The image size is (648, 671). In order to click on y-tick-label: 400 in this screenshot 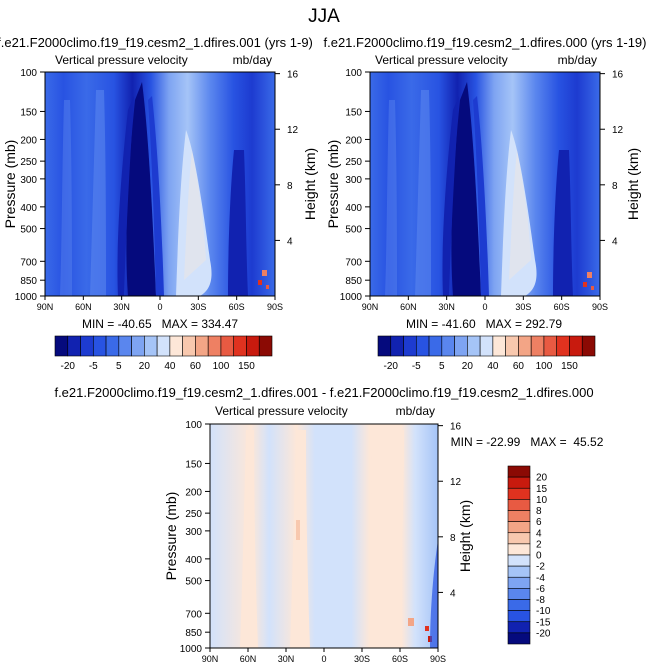, I will do `click(353, 208)`.